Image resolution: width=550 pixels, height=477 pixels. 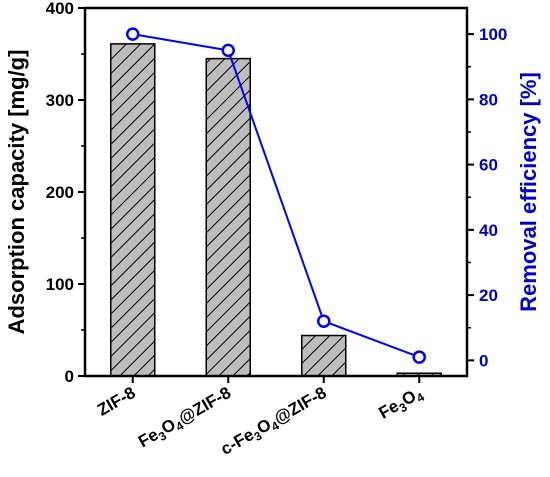 What do you see at coordinates (16, 192) in the screenshot?
I see `left-axis-title: Adsorption capacity [mg/g]` at bounding box center [16, 192].